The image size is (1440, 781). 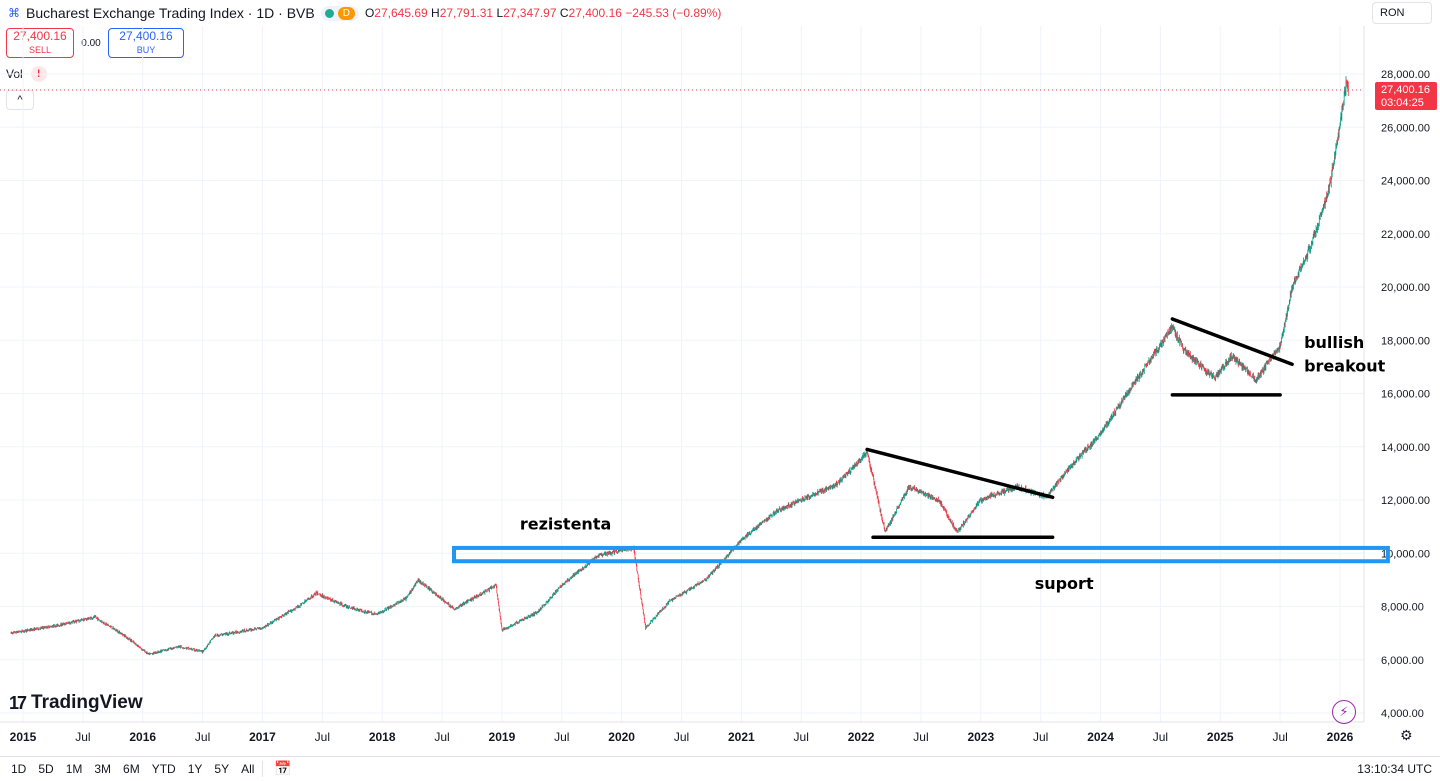 I want to click on annotation-suport: suport, so click(x=1064, y=583).